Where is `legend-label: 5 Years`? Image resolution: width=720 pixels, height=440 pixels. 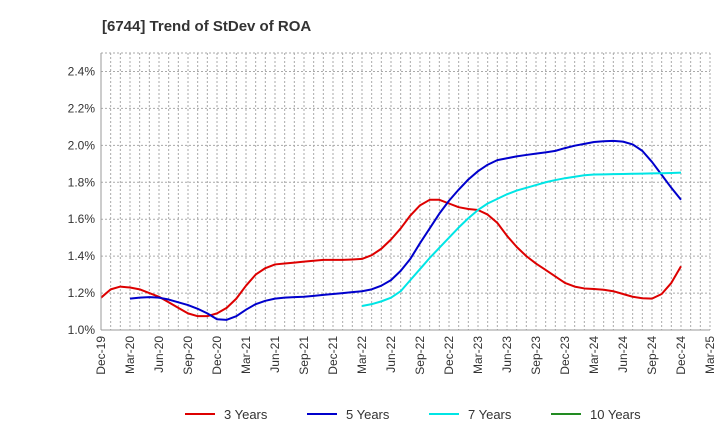
legend-label: 5 Years is located at coordinates (368, 414).